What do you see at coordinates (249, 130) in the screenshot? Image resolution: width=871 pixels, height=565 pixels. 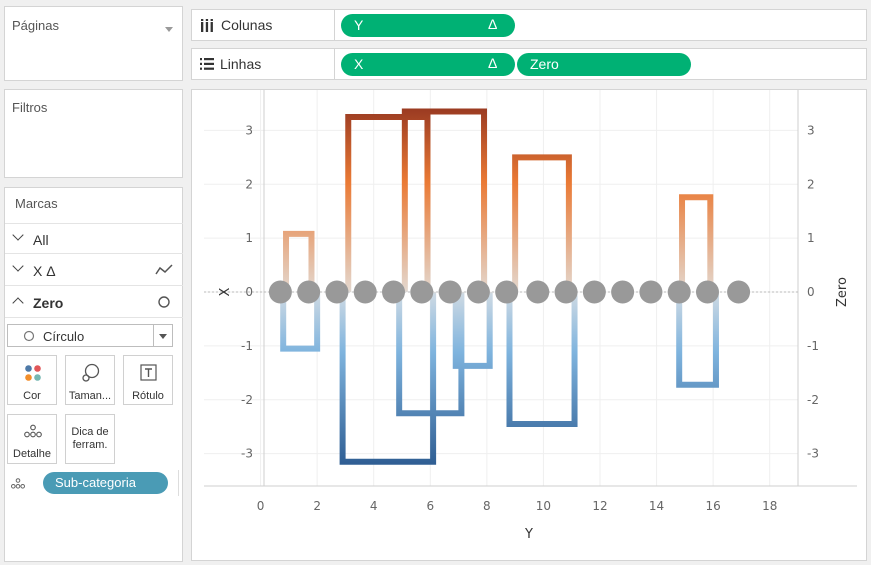 I see `y-tick-label-left: 3` at bounding box center [249, 130].